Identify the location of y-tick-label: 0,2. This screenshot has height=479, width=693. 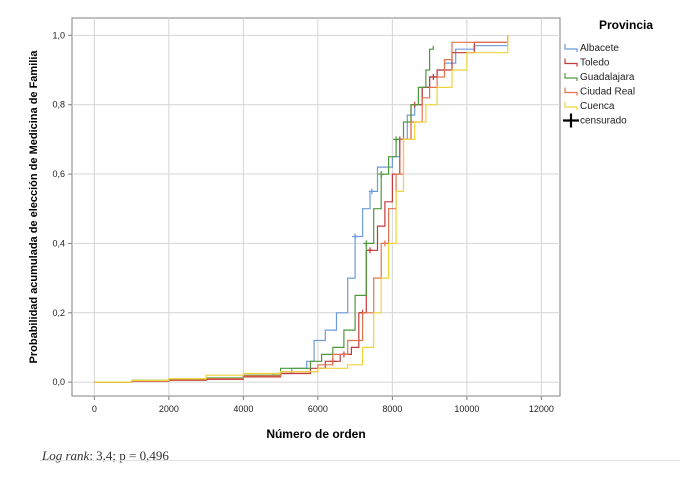
(58, 313).